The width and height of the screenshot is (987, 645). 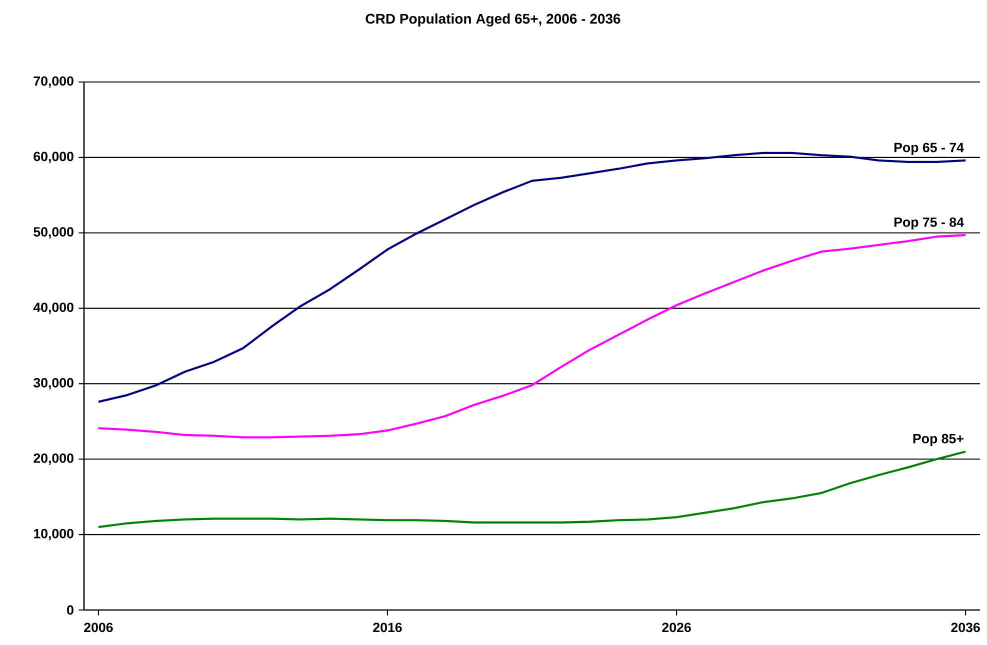 I want to click on y-tick-label: 20,000, so click(x=54, y=459).